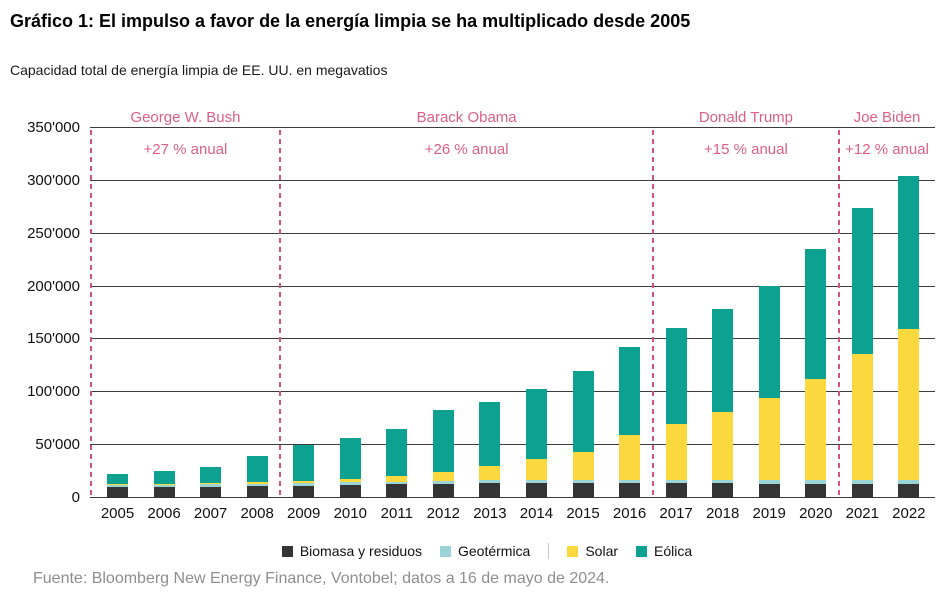 Image resolution: width=944 pixels, height=599 pixels. I want to click on growth-rate-label-donald-trump: +15 % anual, so click(746, 149).